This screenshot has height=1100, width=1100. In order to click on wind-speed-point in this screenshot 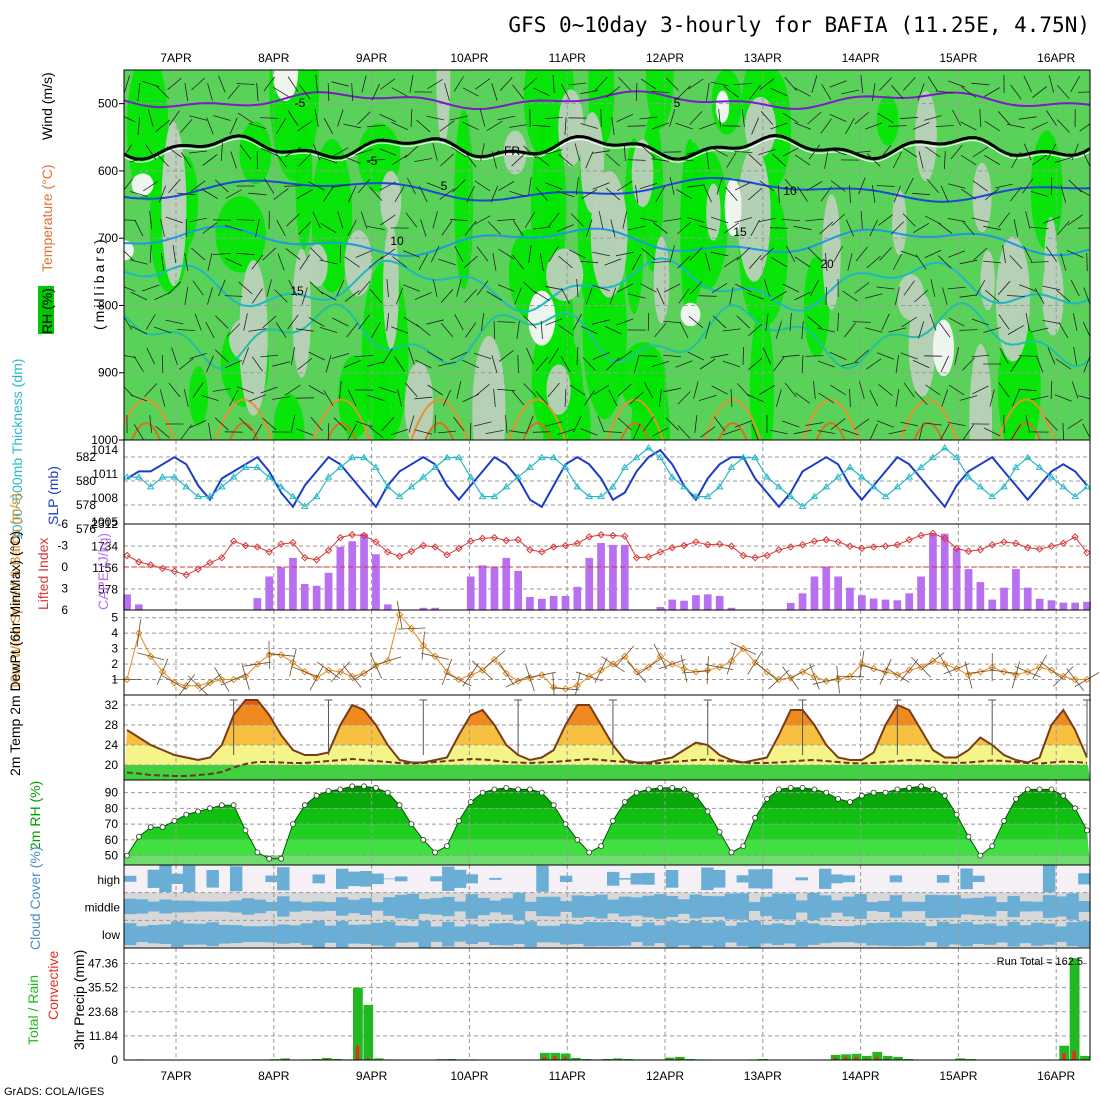, I will do `click(885, 672)`.